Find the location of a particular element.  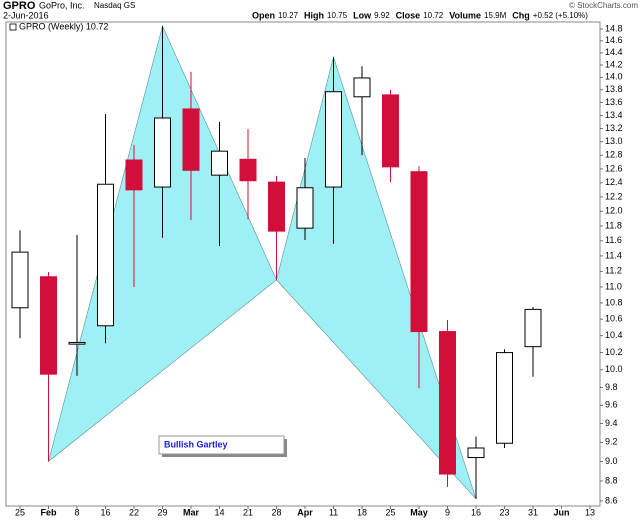

y-tick-label: 10.6 is located at coordinates (614, 319).